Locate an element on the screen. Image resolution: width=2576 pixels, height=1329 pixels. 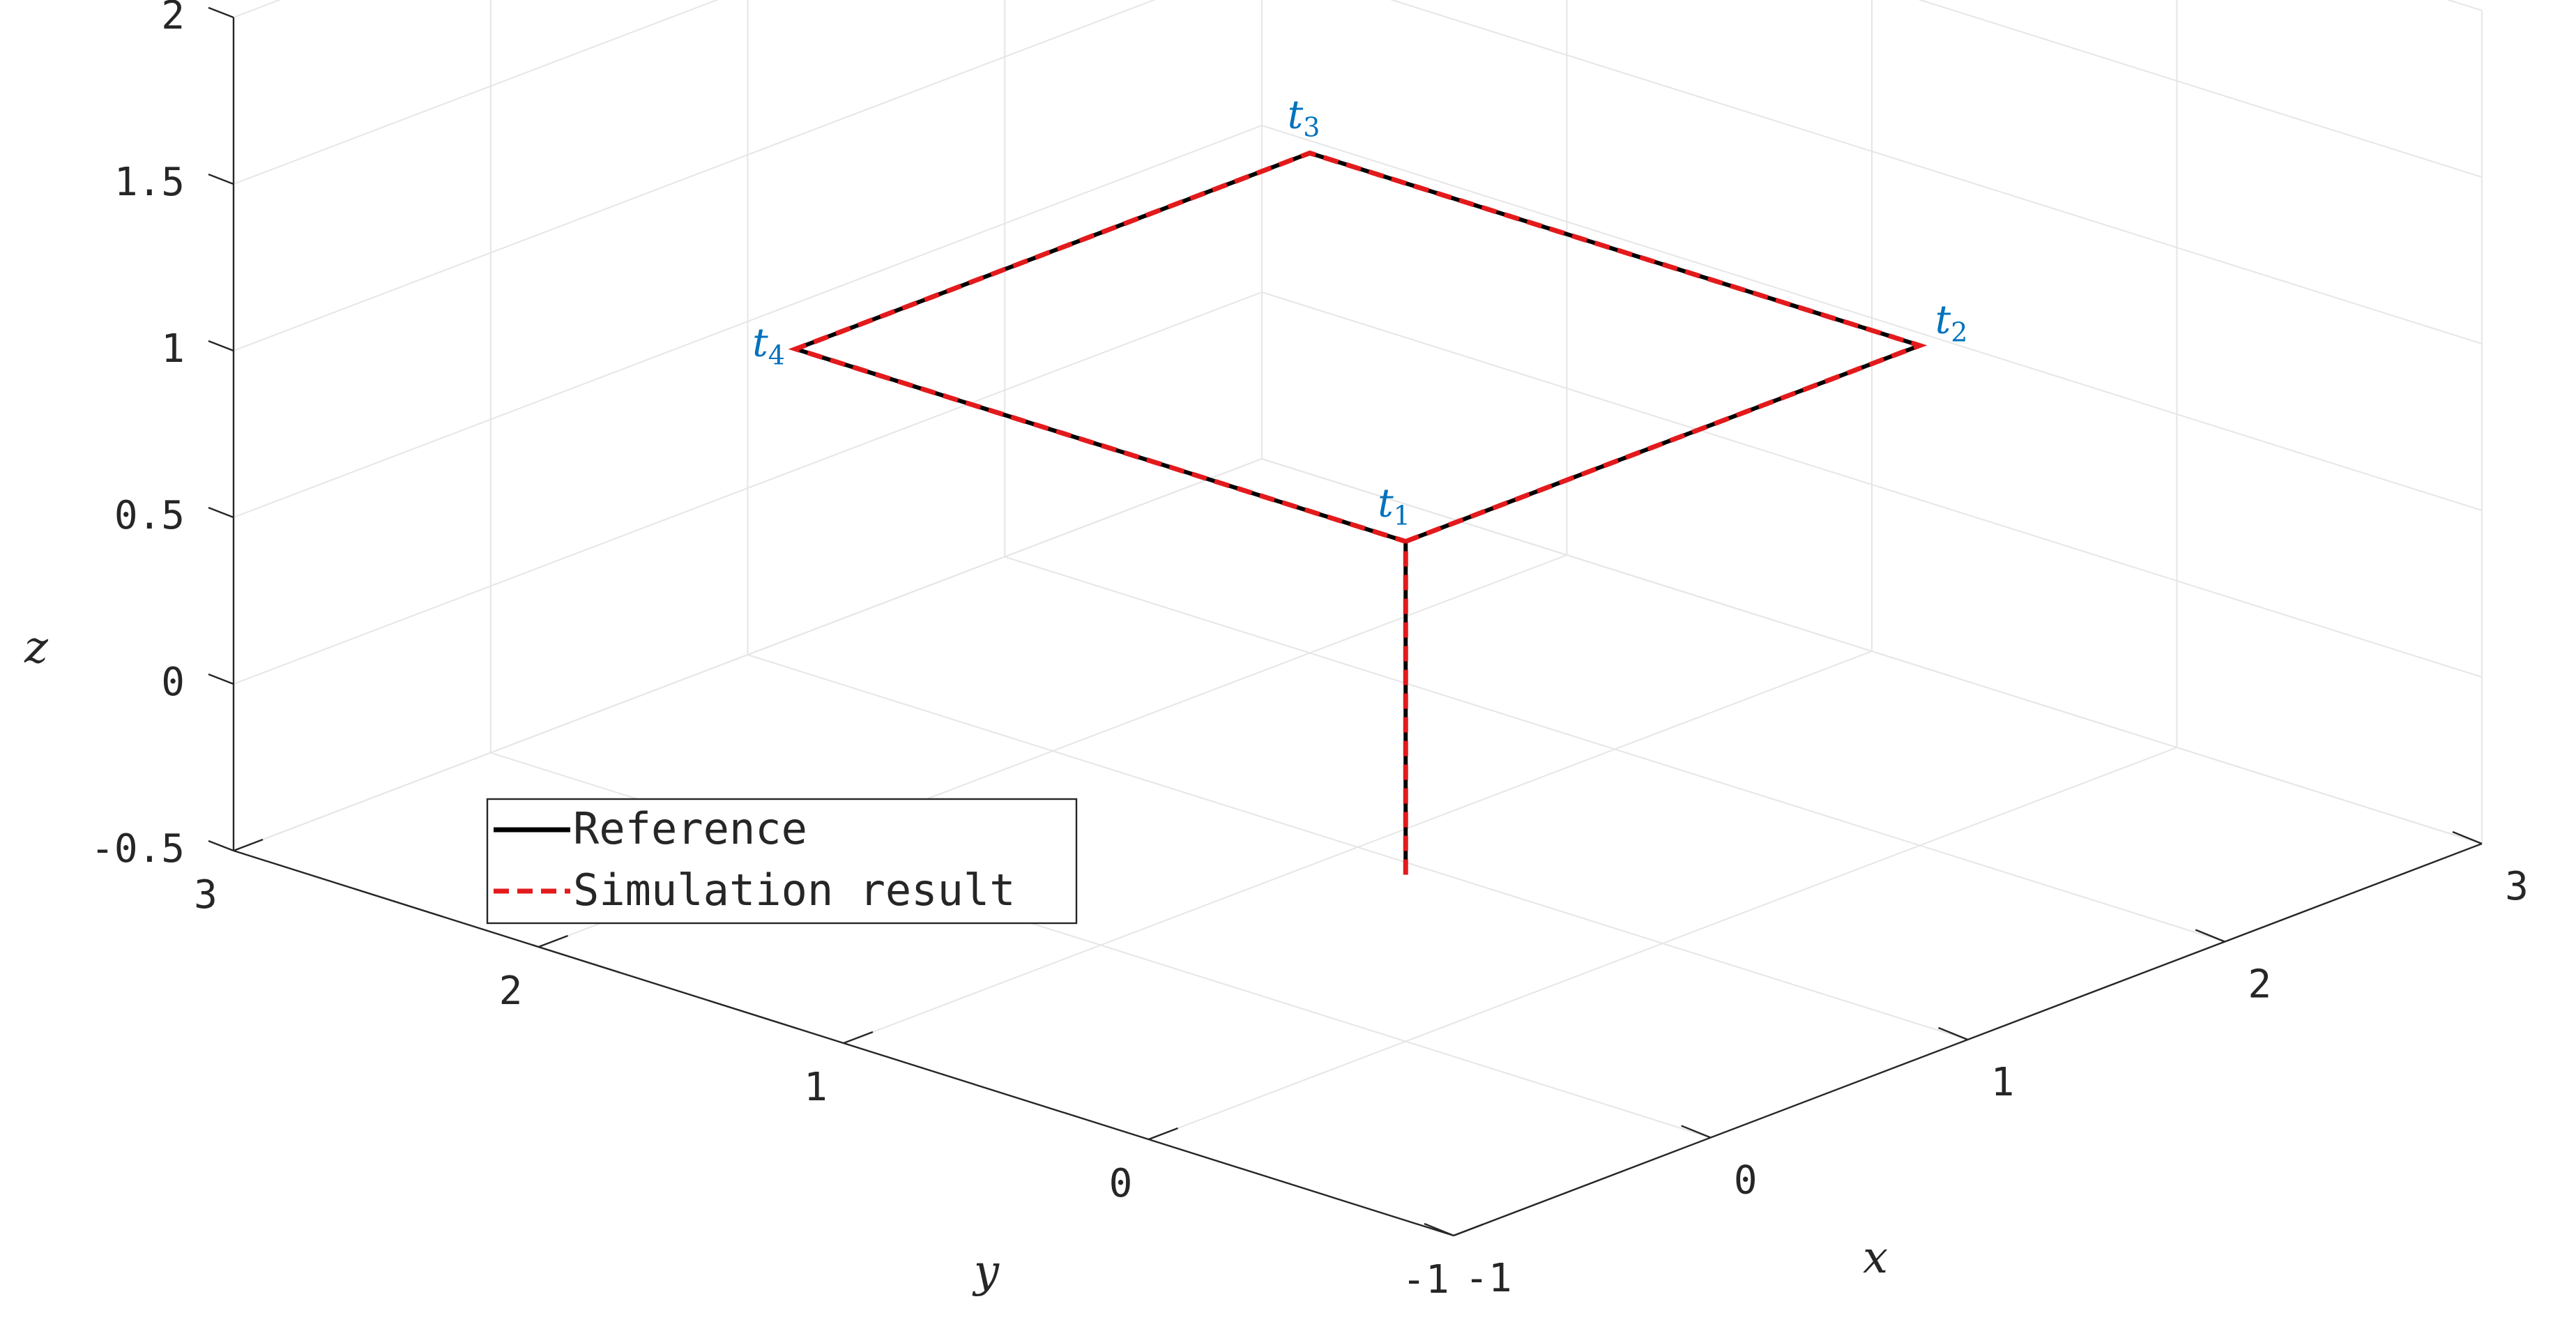
z-axis-label: z is located at coordinates (36, 648).